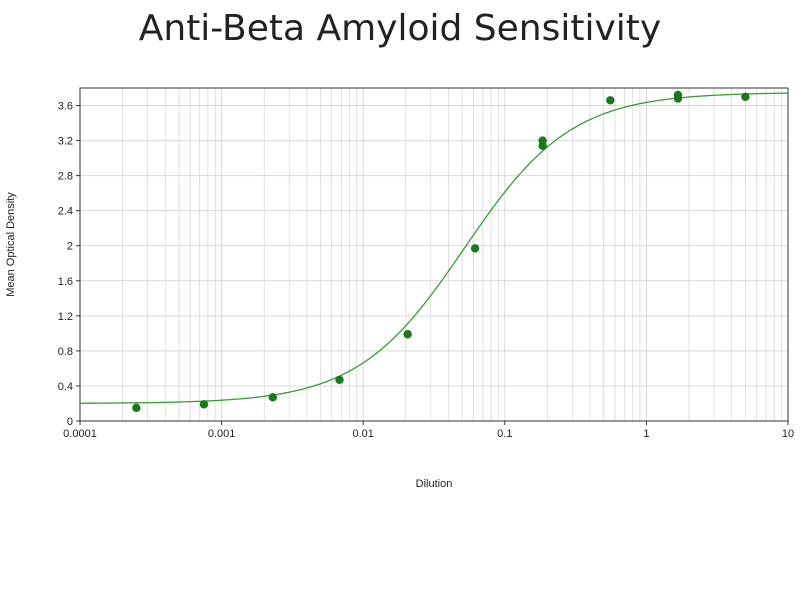 The height and width of the screenshot is (600, 800). Describe the element at coordinates (80, 434) in the screenshot. I see `x-tick-label: 0.0001` at that location.